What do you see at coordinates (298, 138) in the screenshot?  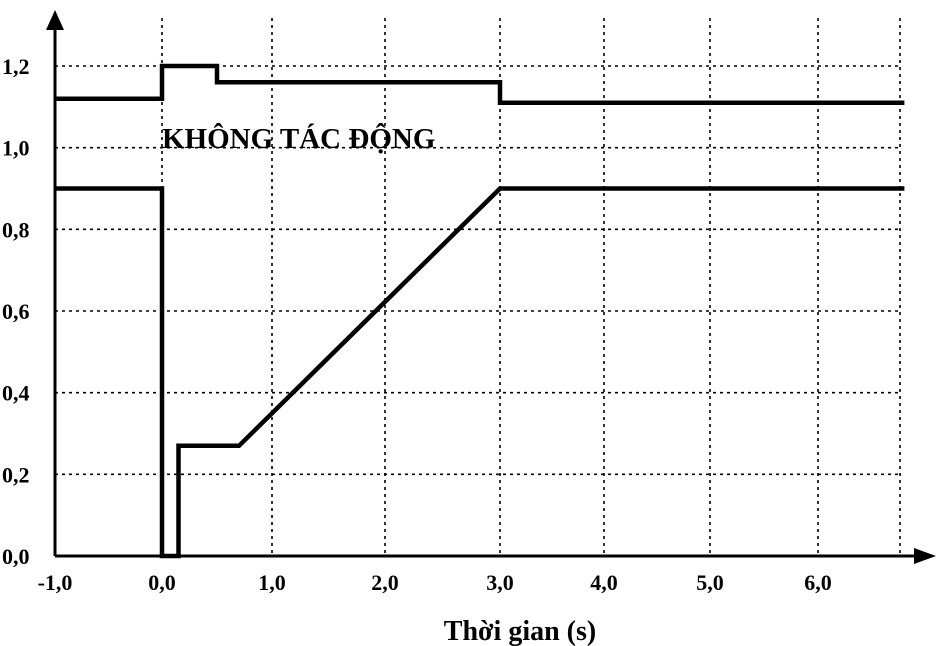 I see `annotation-label: KHÔNG TÁC ĐỘNG` at bounding box center [298, 138].